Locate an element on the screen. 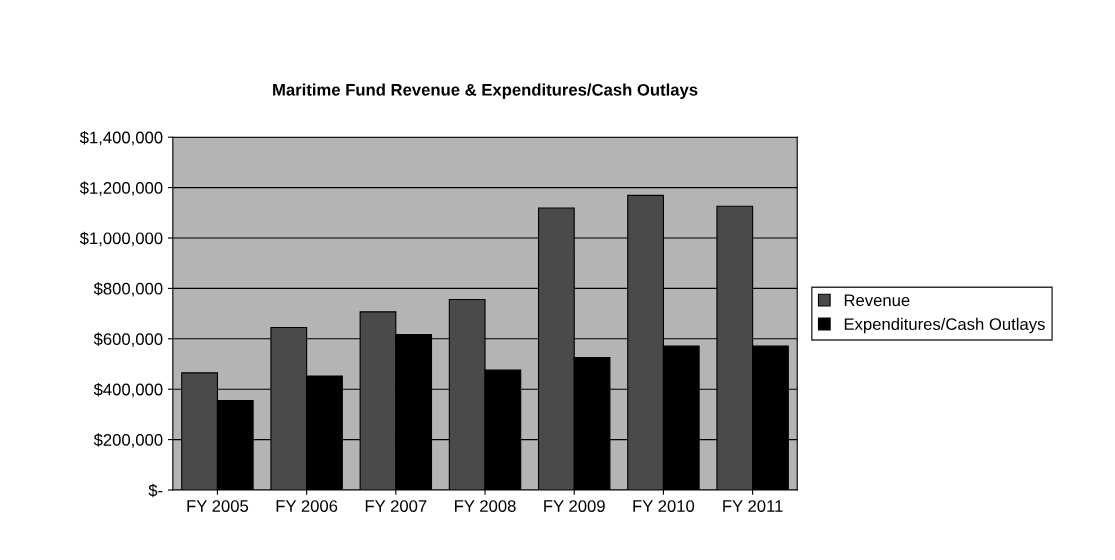 The width and height of the screenshot is (1115, 560). x-tick-label: FY 2007 is located at coordinates (396, 506).